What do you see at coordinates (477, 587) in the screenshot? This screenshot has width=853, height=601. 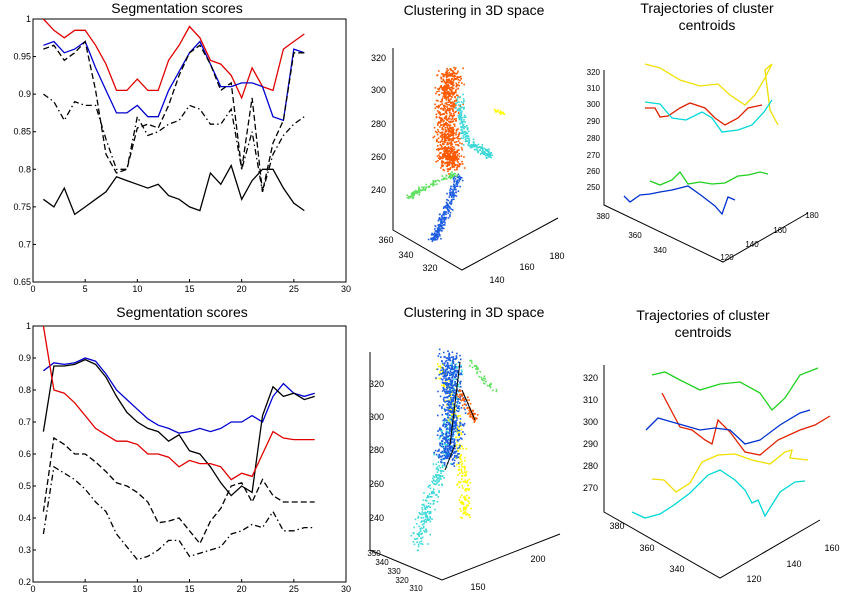 I see `y-tick: 150` at bounding box center [477, 587].